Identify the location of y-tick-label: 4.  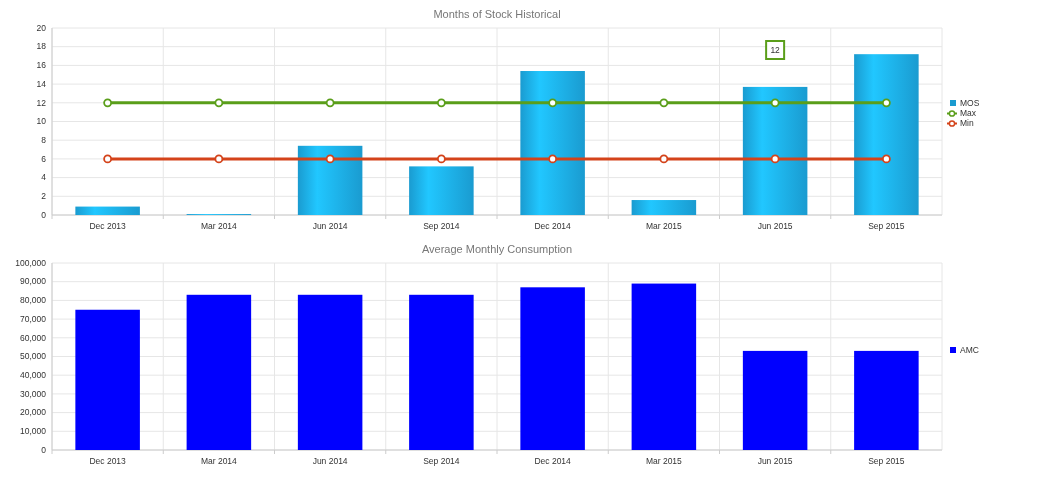
(44, 177).